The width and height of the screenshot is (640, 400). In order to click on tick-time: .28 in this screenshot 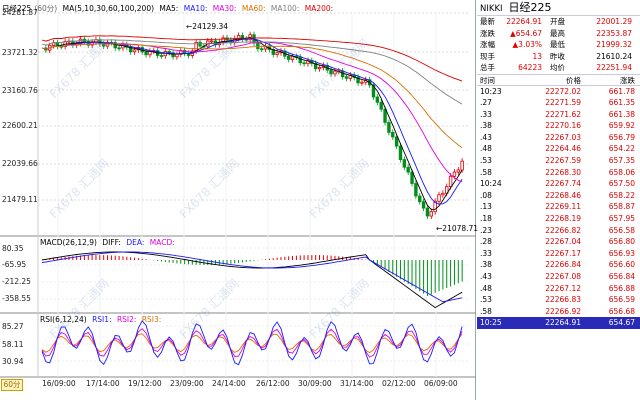, I will do `click(486, 242)`.